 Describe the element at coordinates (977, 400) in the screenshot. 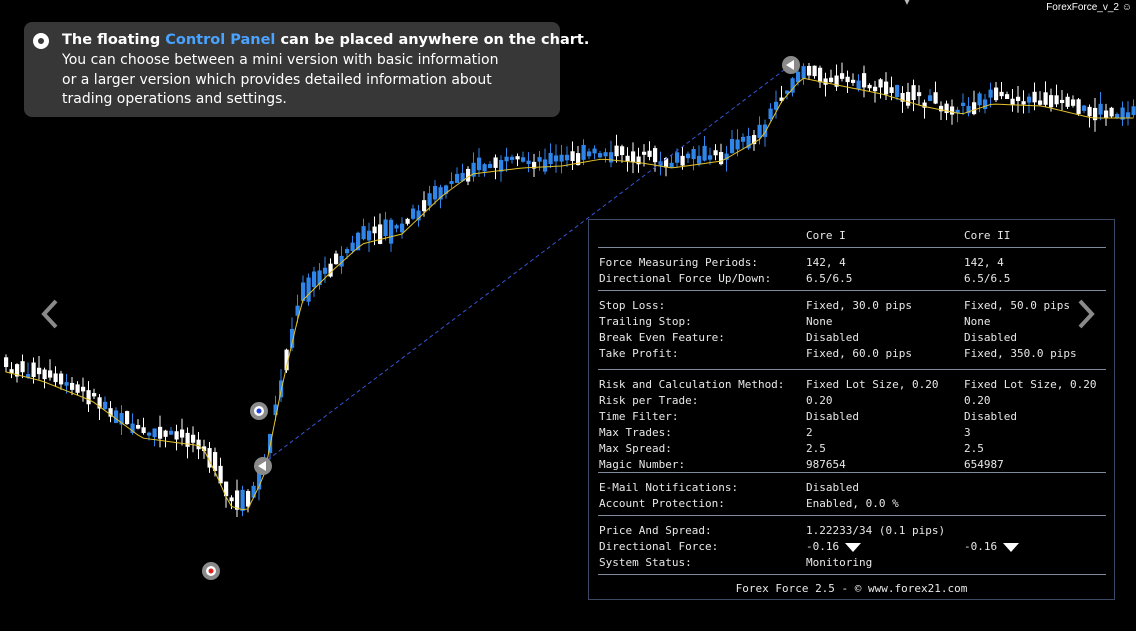

I see `panel-row-core2: 0.20` at that location.